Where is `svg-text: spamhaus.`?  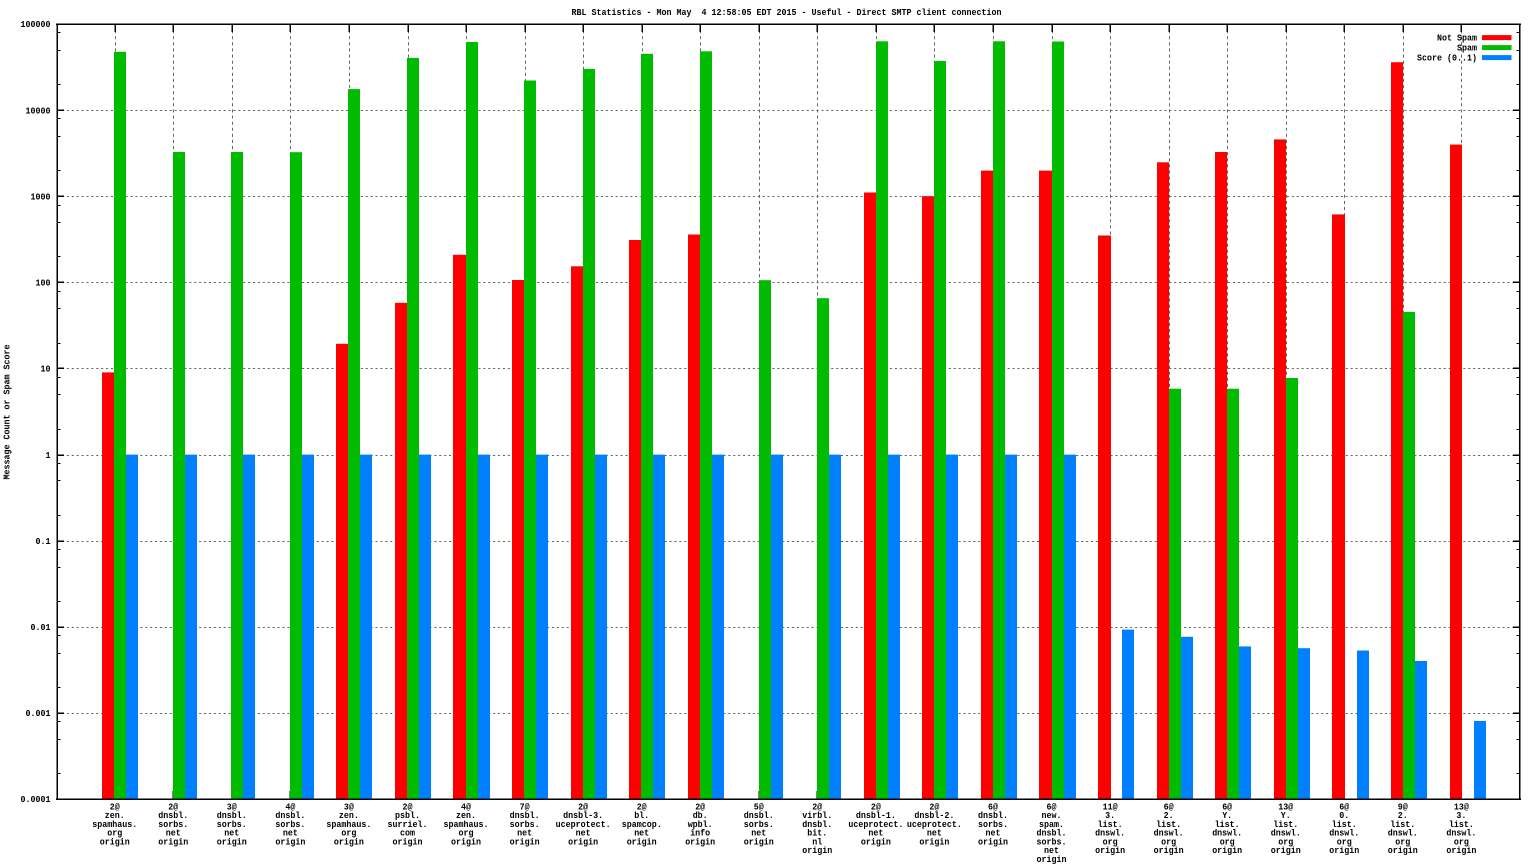 svg-text: spamhaus. is located at coordinates (348, 824).